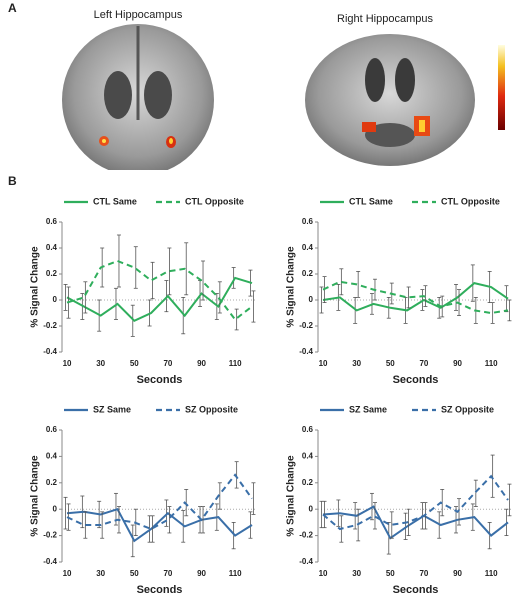  What do you see at coordinates (385, 19) in the screenshot?
I see `brain-title: Right Hippocampus` at bounding box center [385, 19].